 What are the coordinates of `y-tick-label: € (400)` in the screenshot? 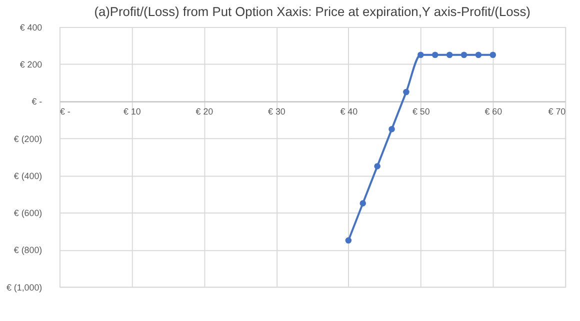 It's located at (28, 175).